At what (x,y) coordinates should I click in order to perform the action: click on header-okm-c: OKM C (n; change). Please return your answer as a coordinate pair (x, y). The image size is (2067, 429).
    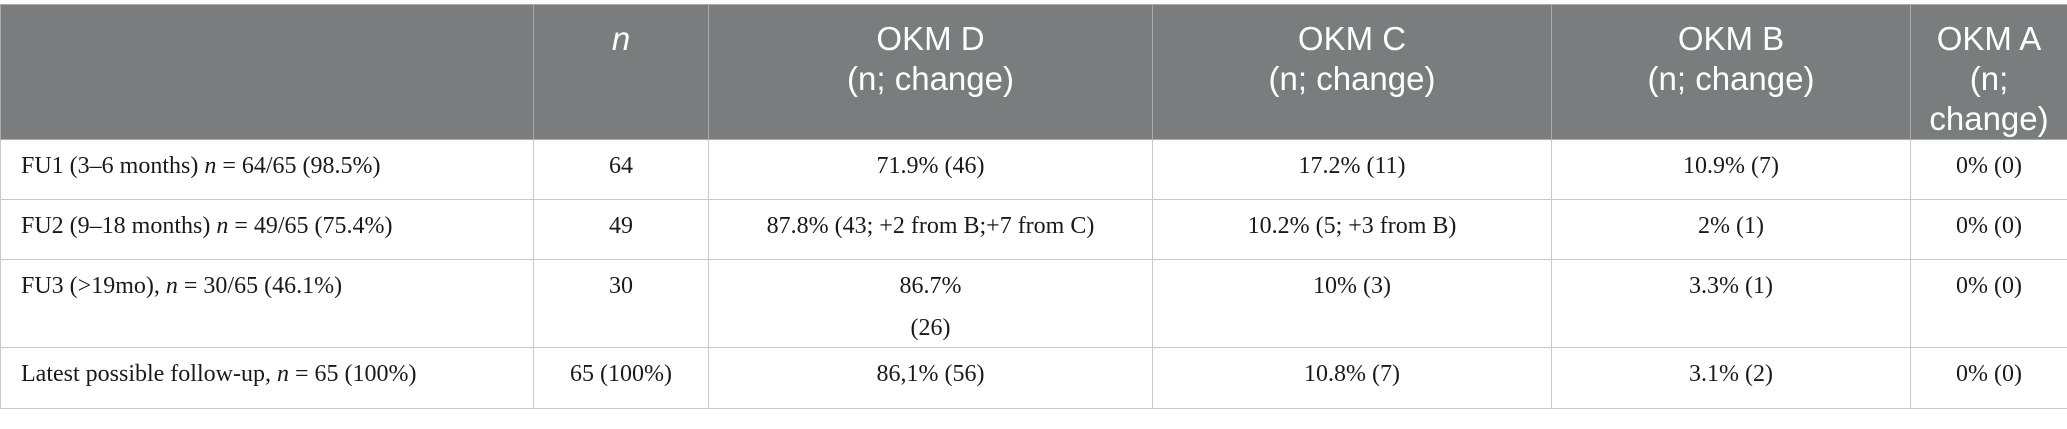
    Looking at the image, I should click on (1352, 72).